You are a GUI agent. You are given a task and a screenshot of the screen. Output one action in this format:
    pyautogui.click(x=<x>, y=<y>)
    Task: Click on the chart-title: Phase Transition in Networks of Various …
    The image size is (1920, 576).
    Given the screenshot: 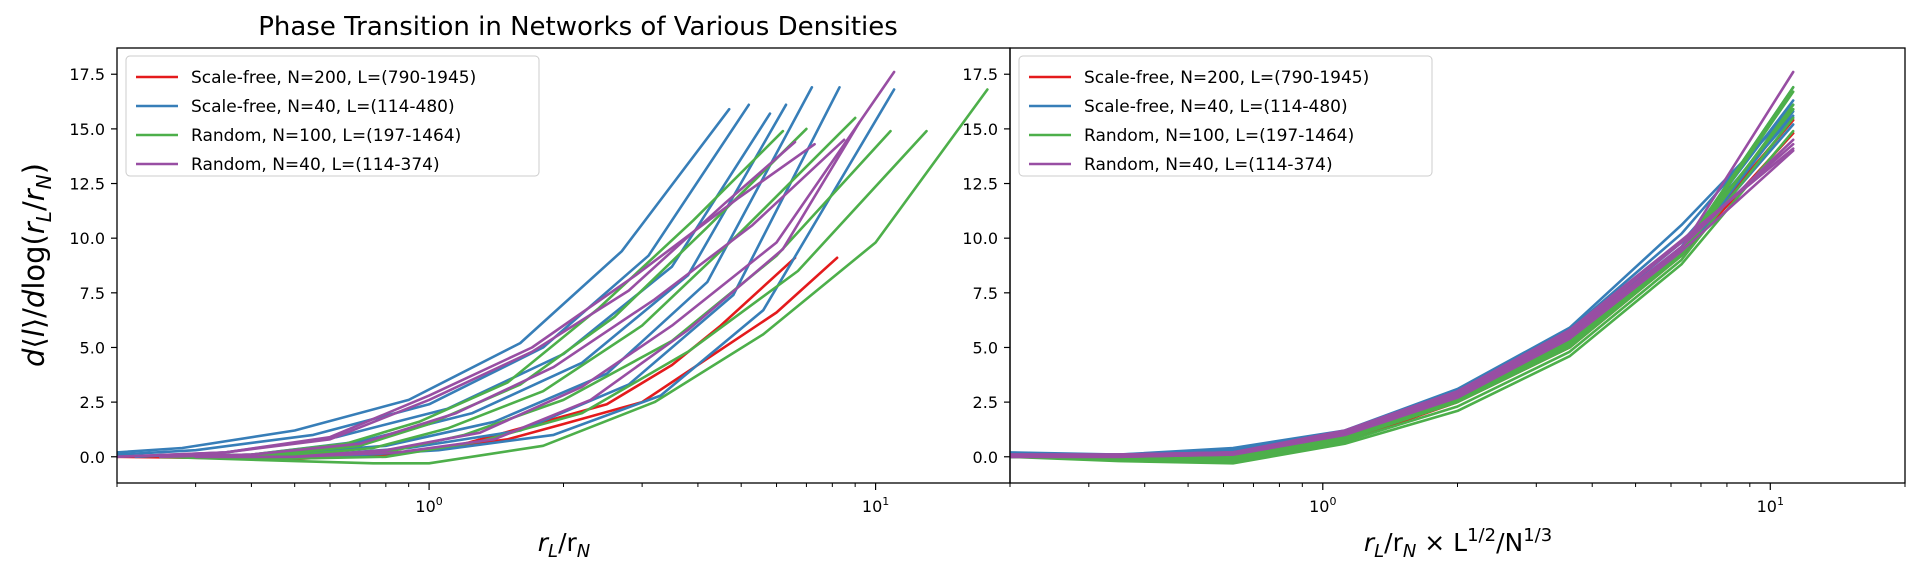 What is the action you would take?
    pyautogui.click(x=578, y=27)
    